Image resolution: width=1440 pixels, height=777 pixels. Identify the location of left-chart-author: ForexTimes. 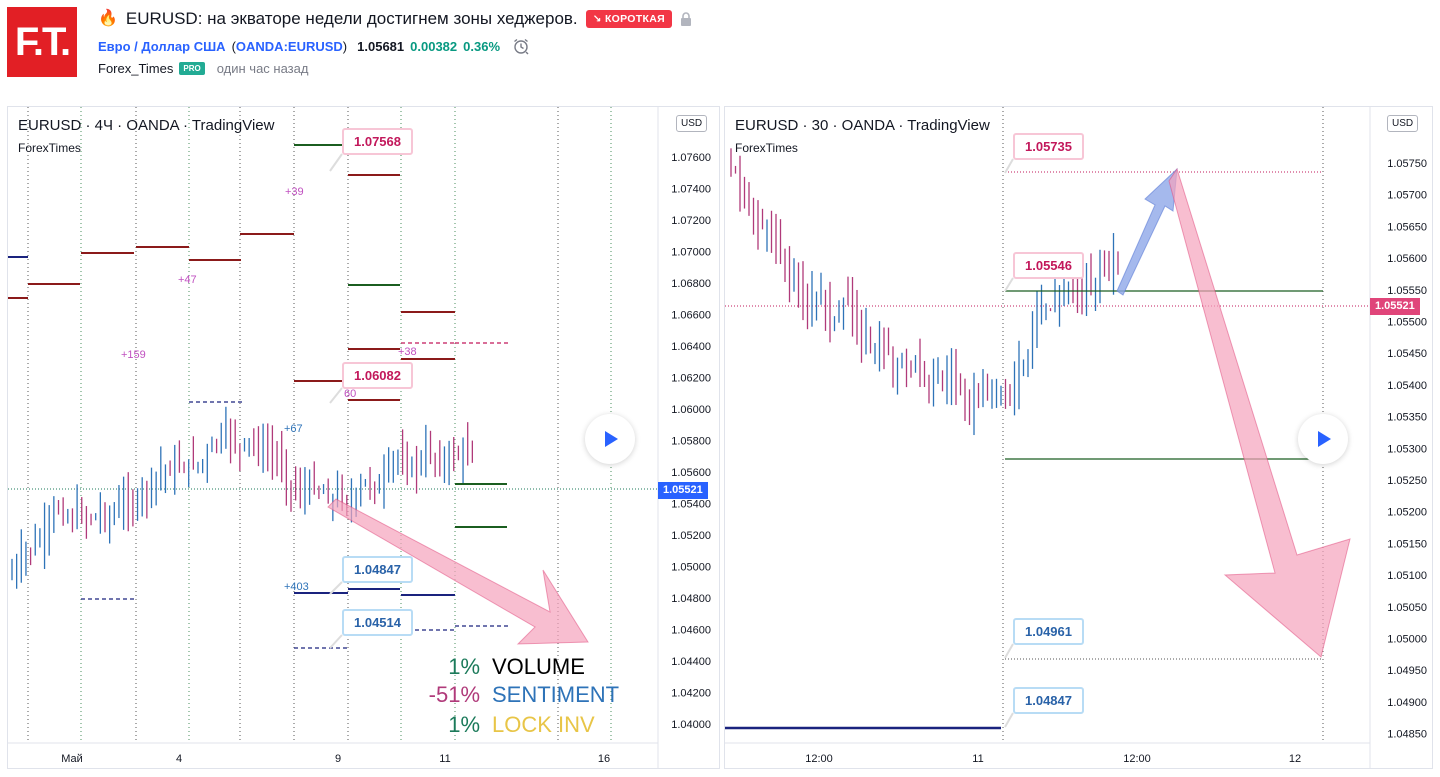
(49, 148).